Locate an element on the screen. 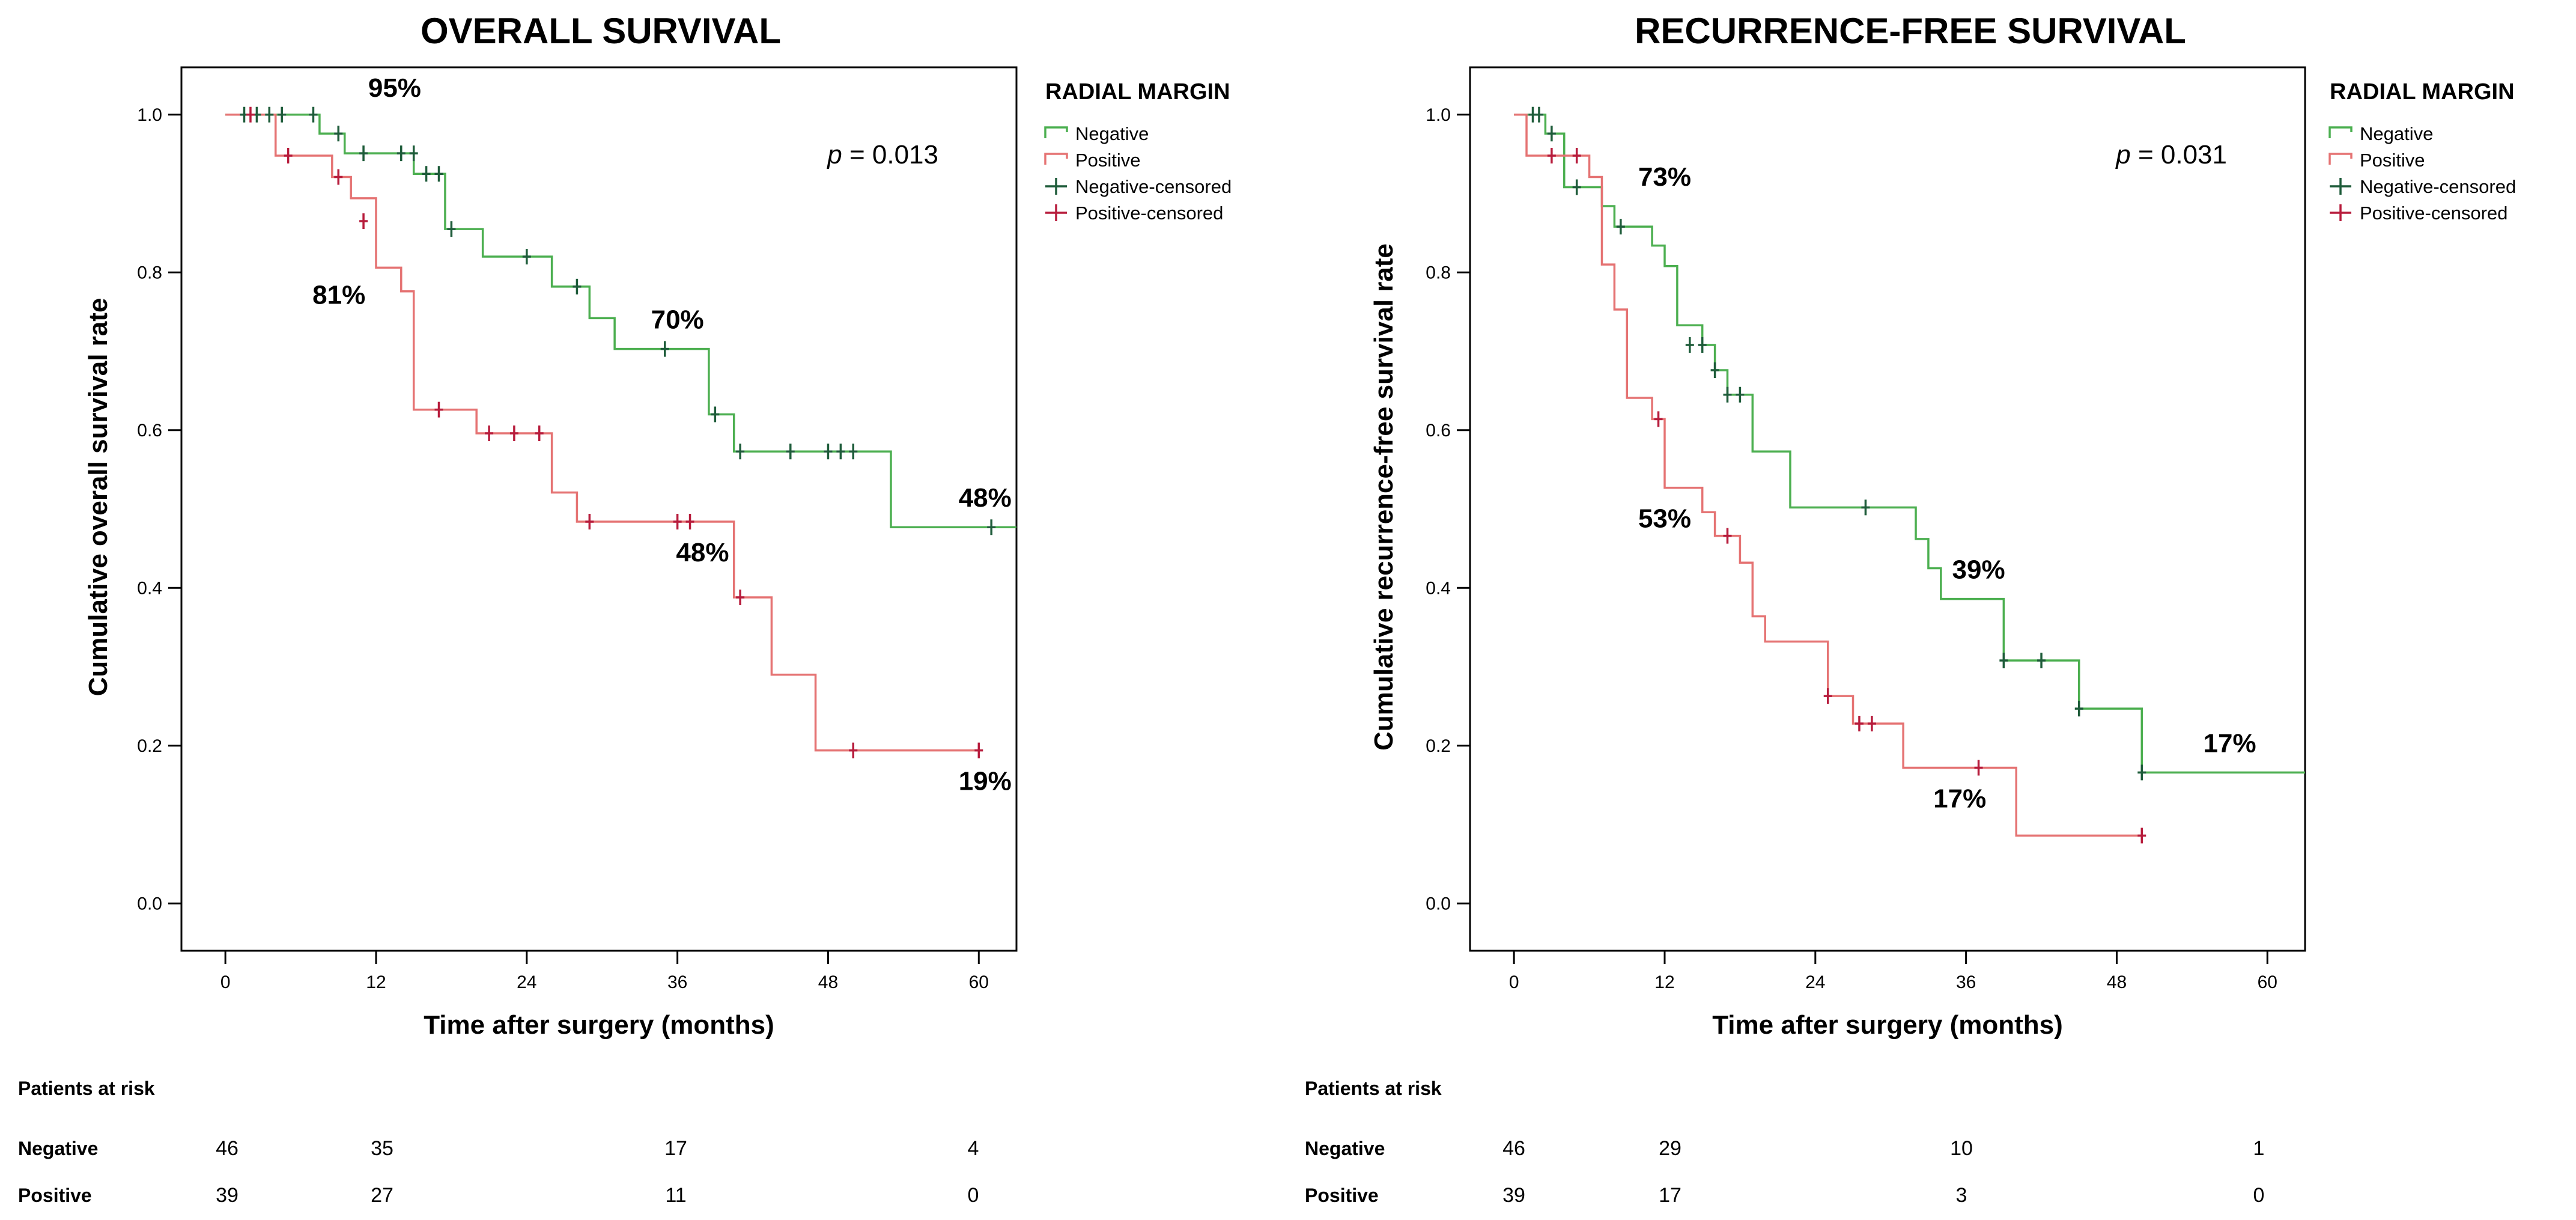  risk-value: 39 is located at coordinates (227, 1195).